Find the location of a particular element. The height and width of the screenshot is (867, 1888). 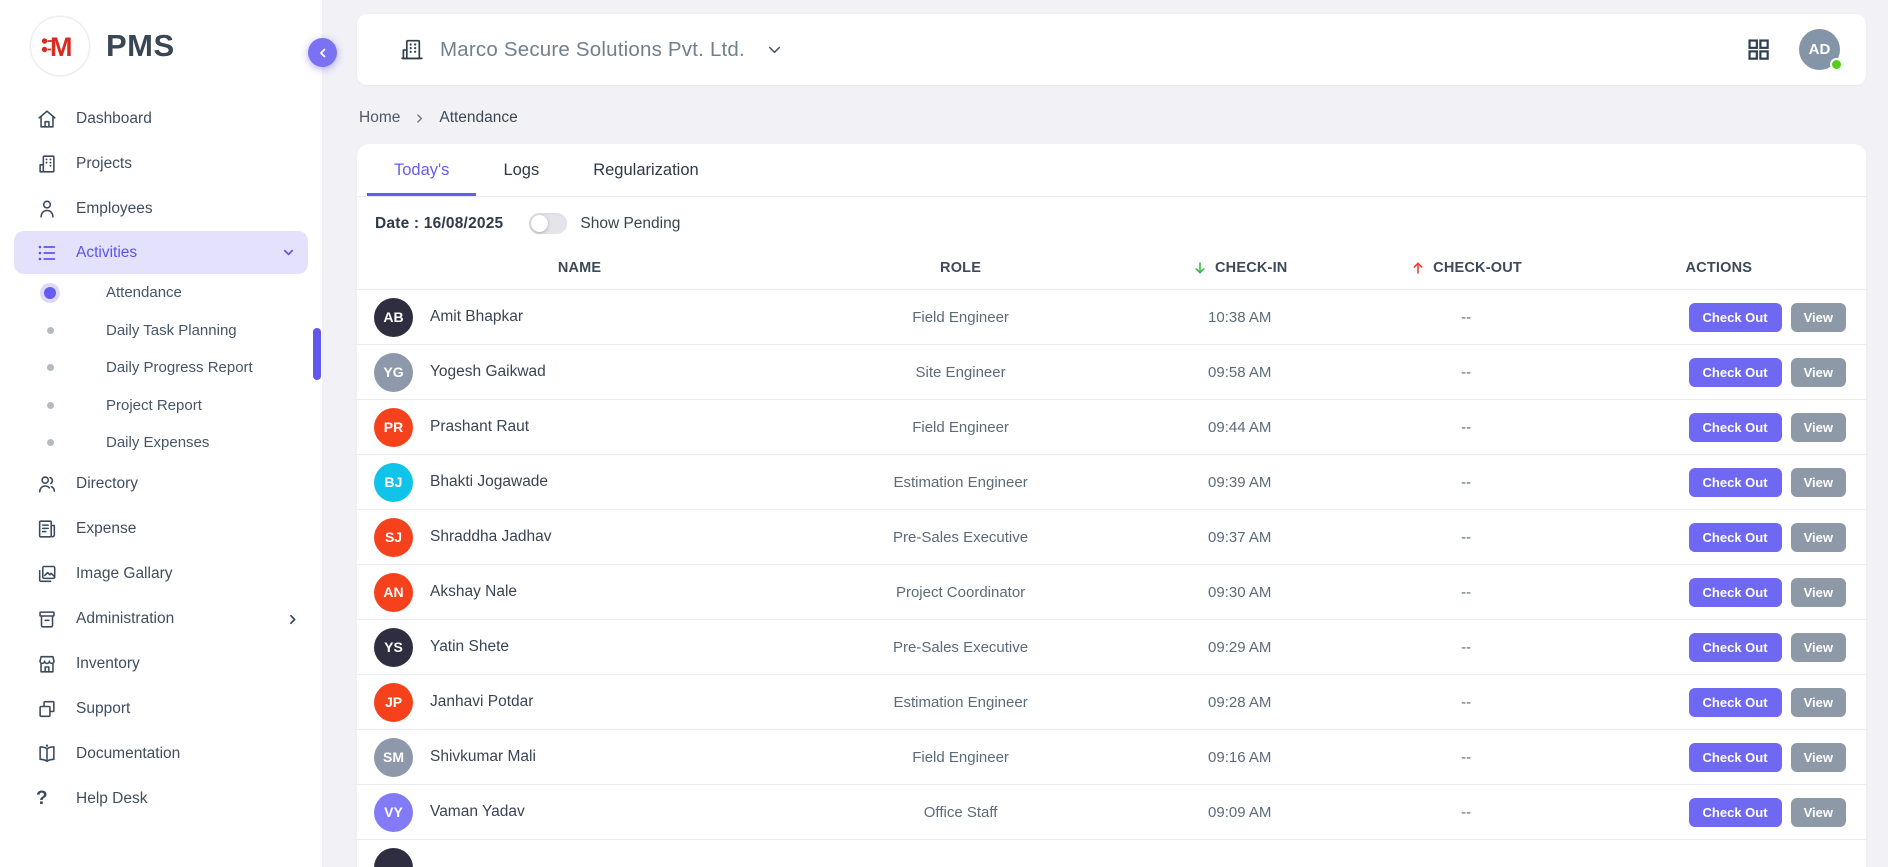

user-avatar: AD is located at coordinates (1821, 50).